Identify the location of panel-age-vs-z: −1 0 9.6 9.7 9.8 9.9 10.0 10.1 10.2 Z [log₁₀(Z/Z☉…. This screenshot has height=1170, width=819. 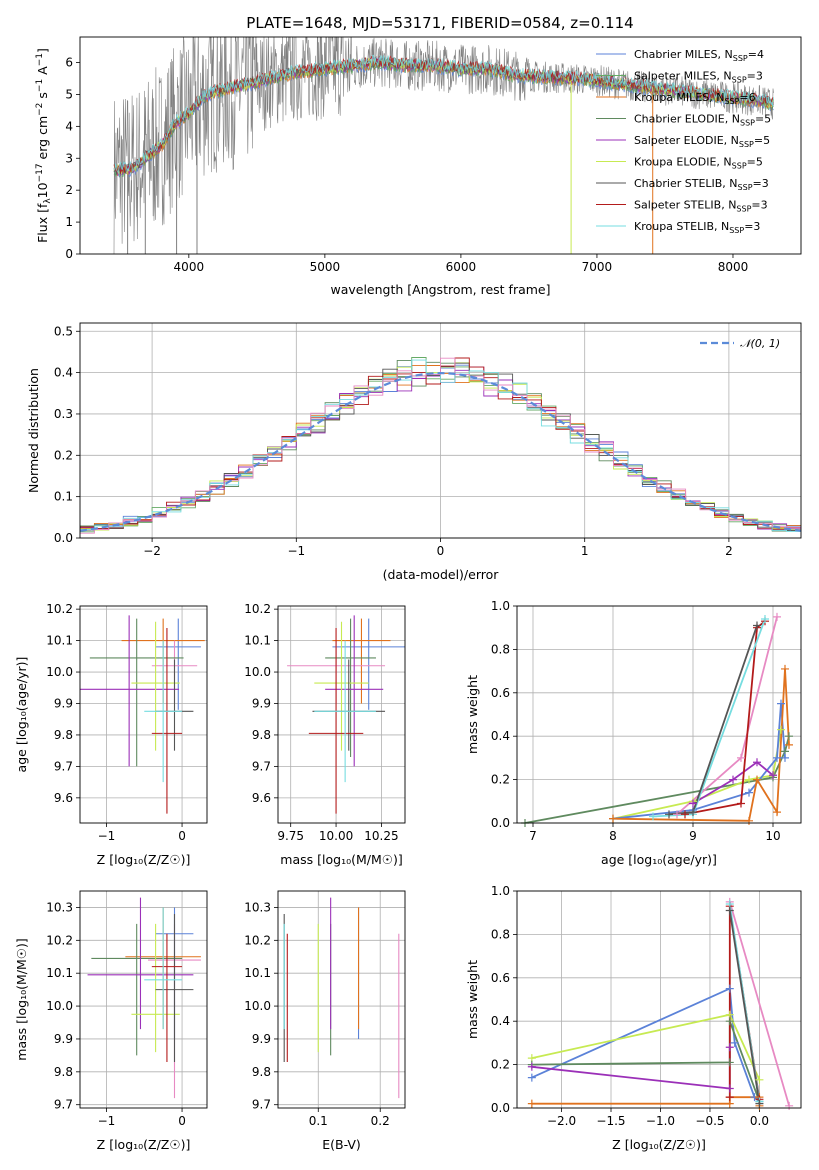
(111, 734).